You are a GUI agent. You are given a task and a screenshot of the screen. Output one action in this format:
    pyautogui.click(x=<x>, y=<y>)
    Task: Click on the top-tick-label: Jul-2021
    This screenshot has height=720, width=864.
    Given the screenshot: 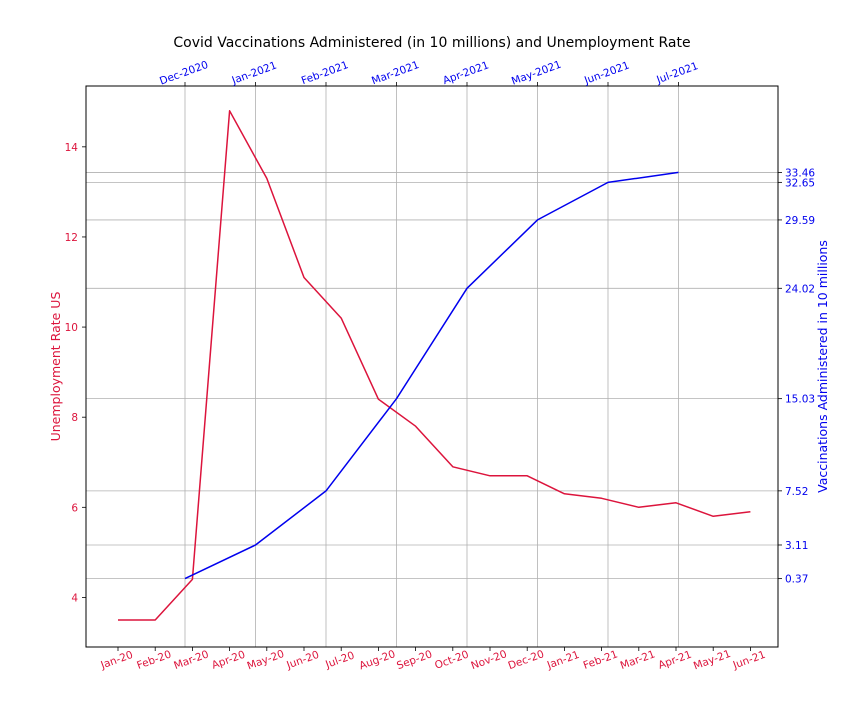 What is the action you would take?
    pyautogui.click(x=677, y=73)
    